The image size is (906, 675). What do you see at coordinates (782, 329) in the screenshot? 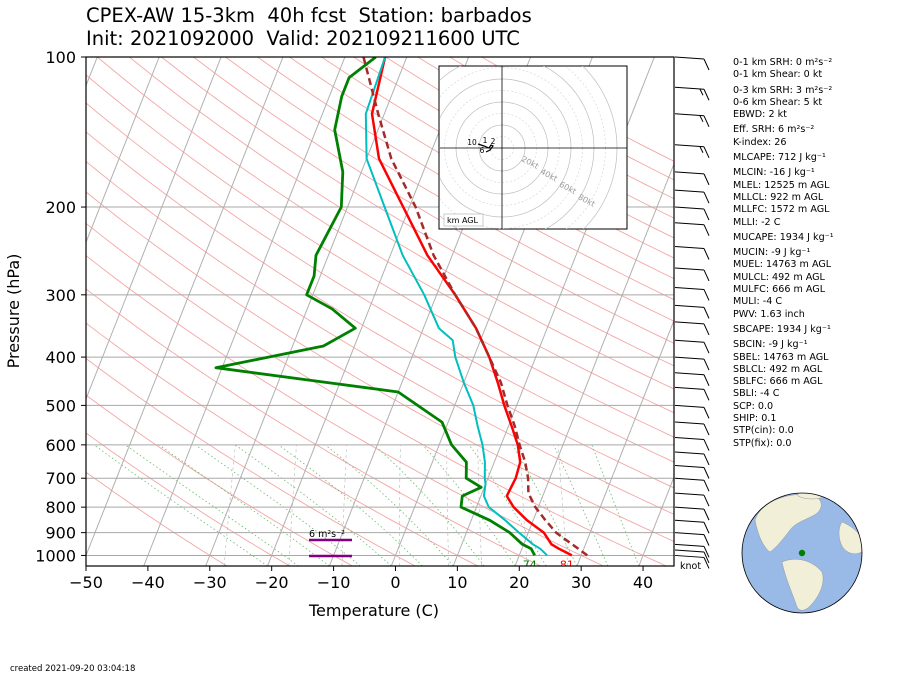
I see `sounding-parameter: SBCAPE: 1934 J kg⁻¹` at bounding box center [782, 329].